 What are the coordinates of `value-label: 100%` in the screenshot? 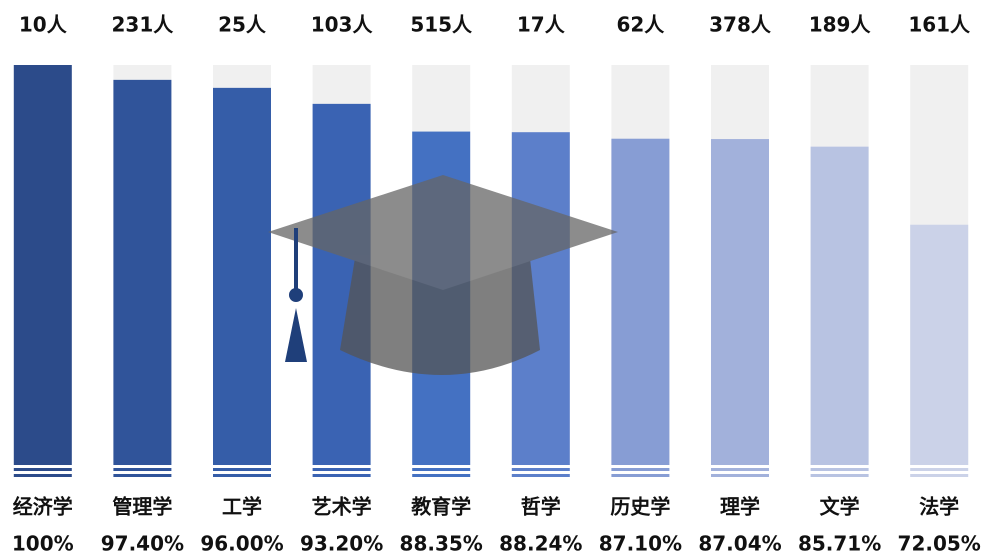 It's located at (43, 544).